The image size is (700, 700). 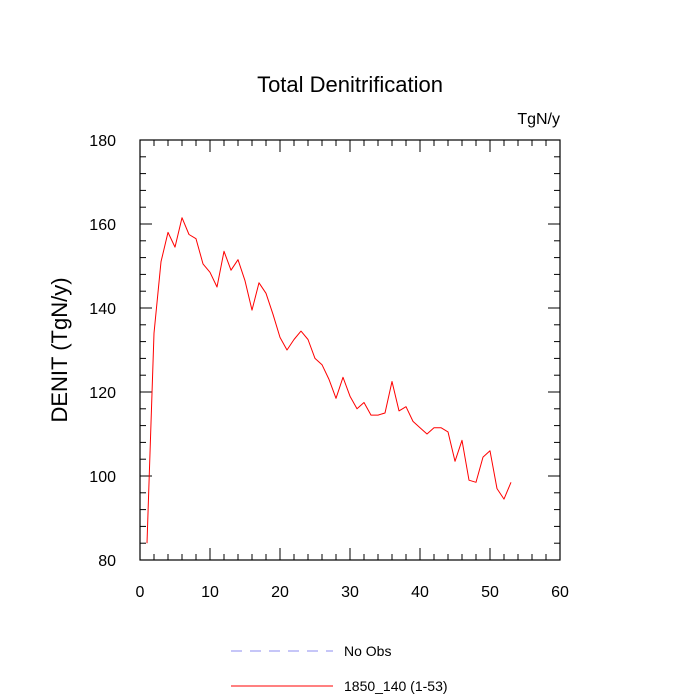 I want to click on y-tick-label: 140, so click(x=102, y=309).